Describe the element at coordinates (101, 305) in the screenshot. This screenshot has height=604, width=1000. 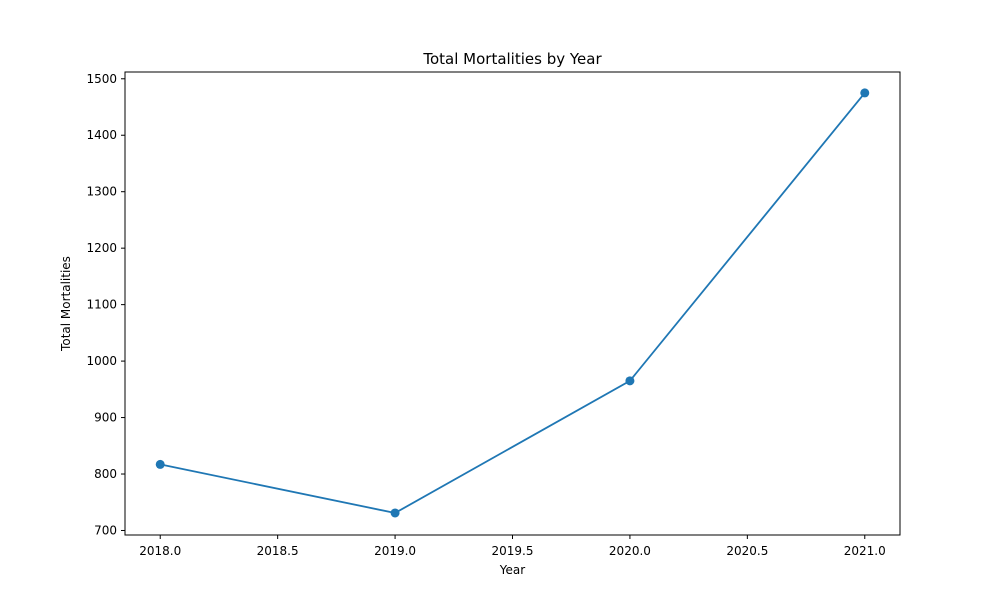
I see `y-tick-label: 1100` at that location.